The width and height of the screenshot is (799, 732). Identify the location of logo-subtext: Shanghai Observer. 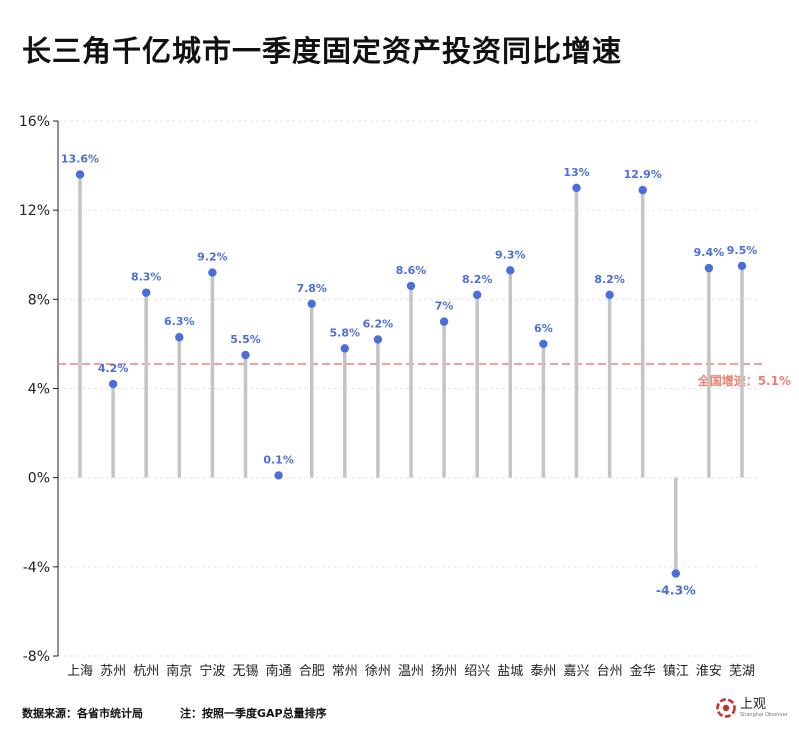
(764, 715).